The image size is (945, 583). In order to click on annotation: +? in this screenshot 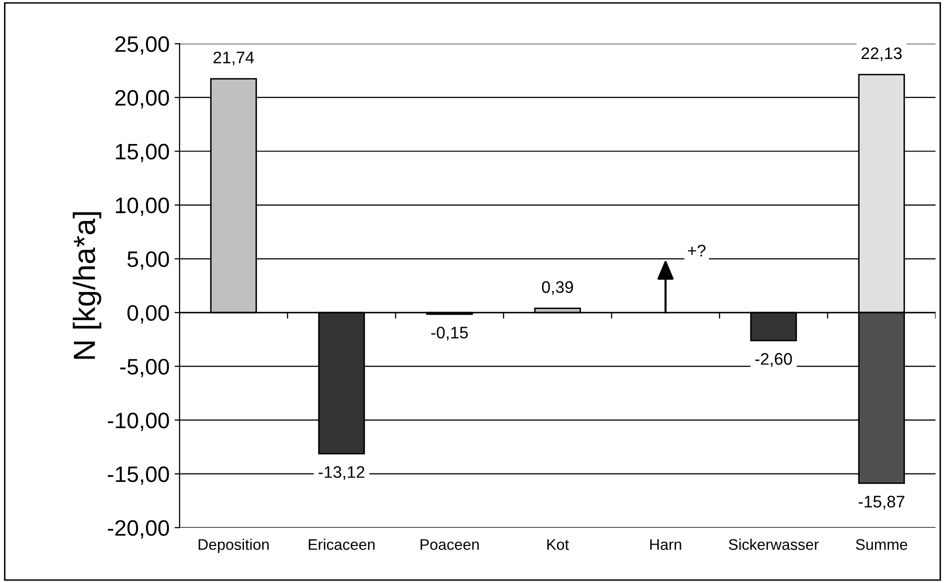, I will do `click(697, 250)`.